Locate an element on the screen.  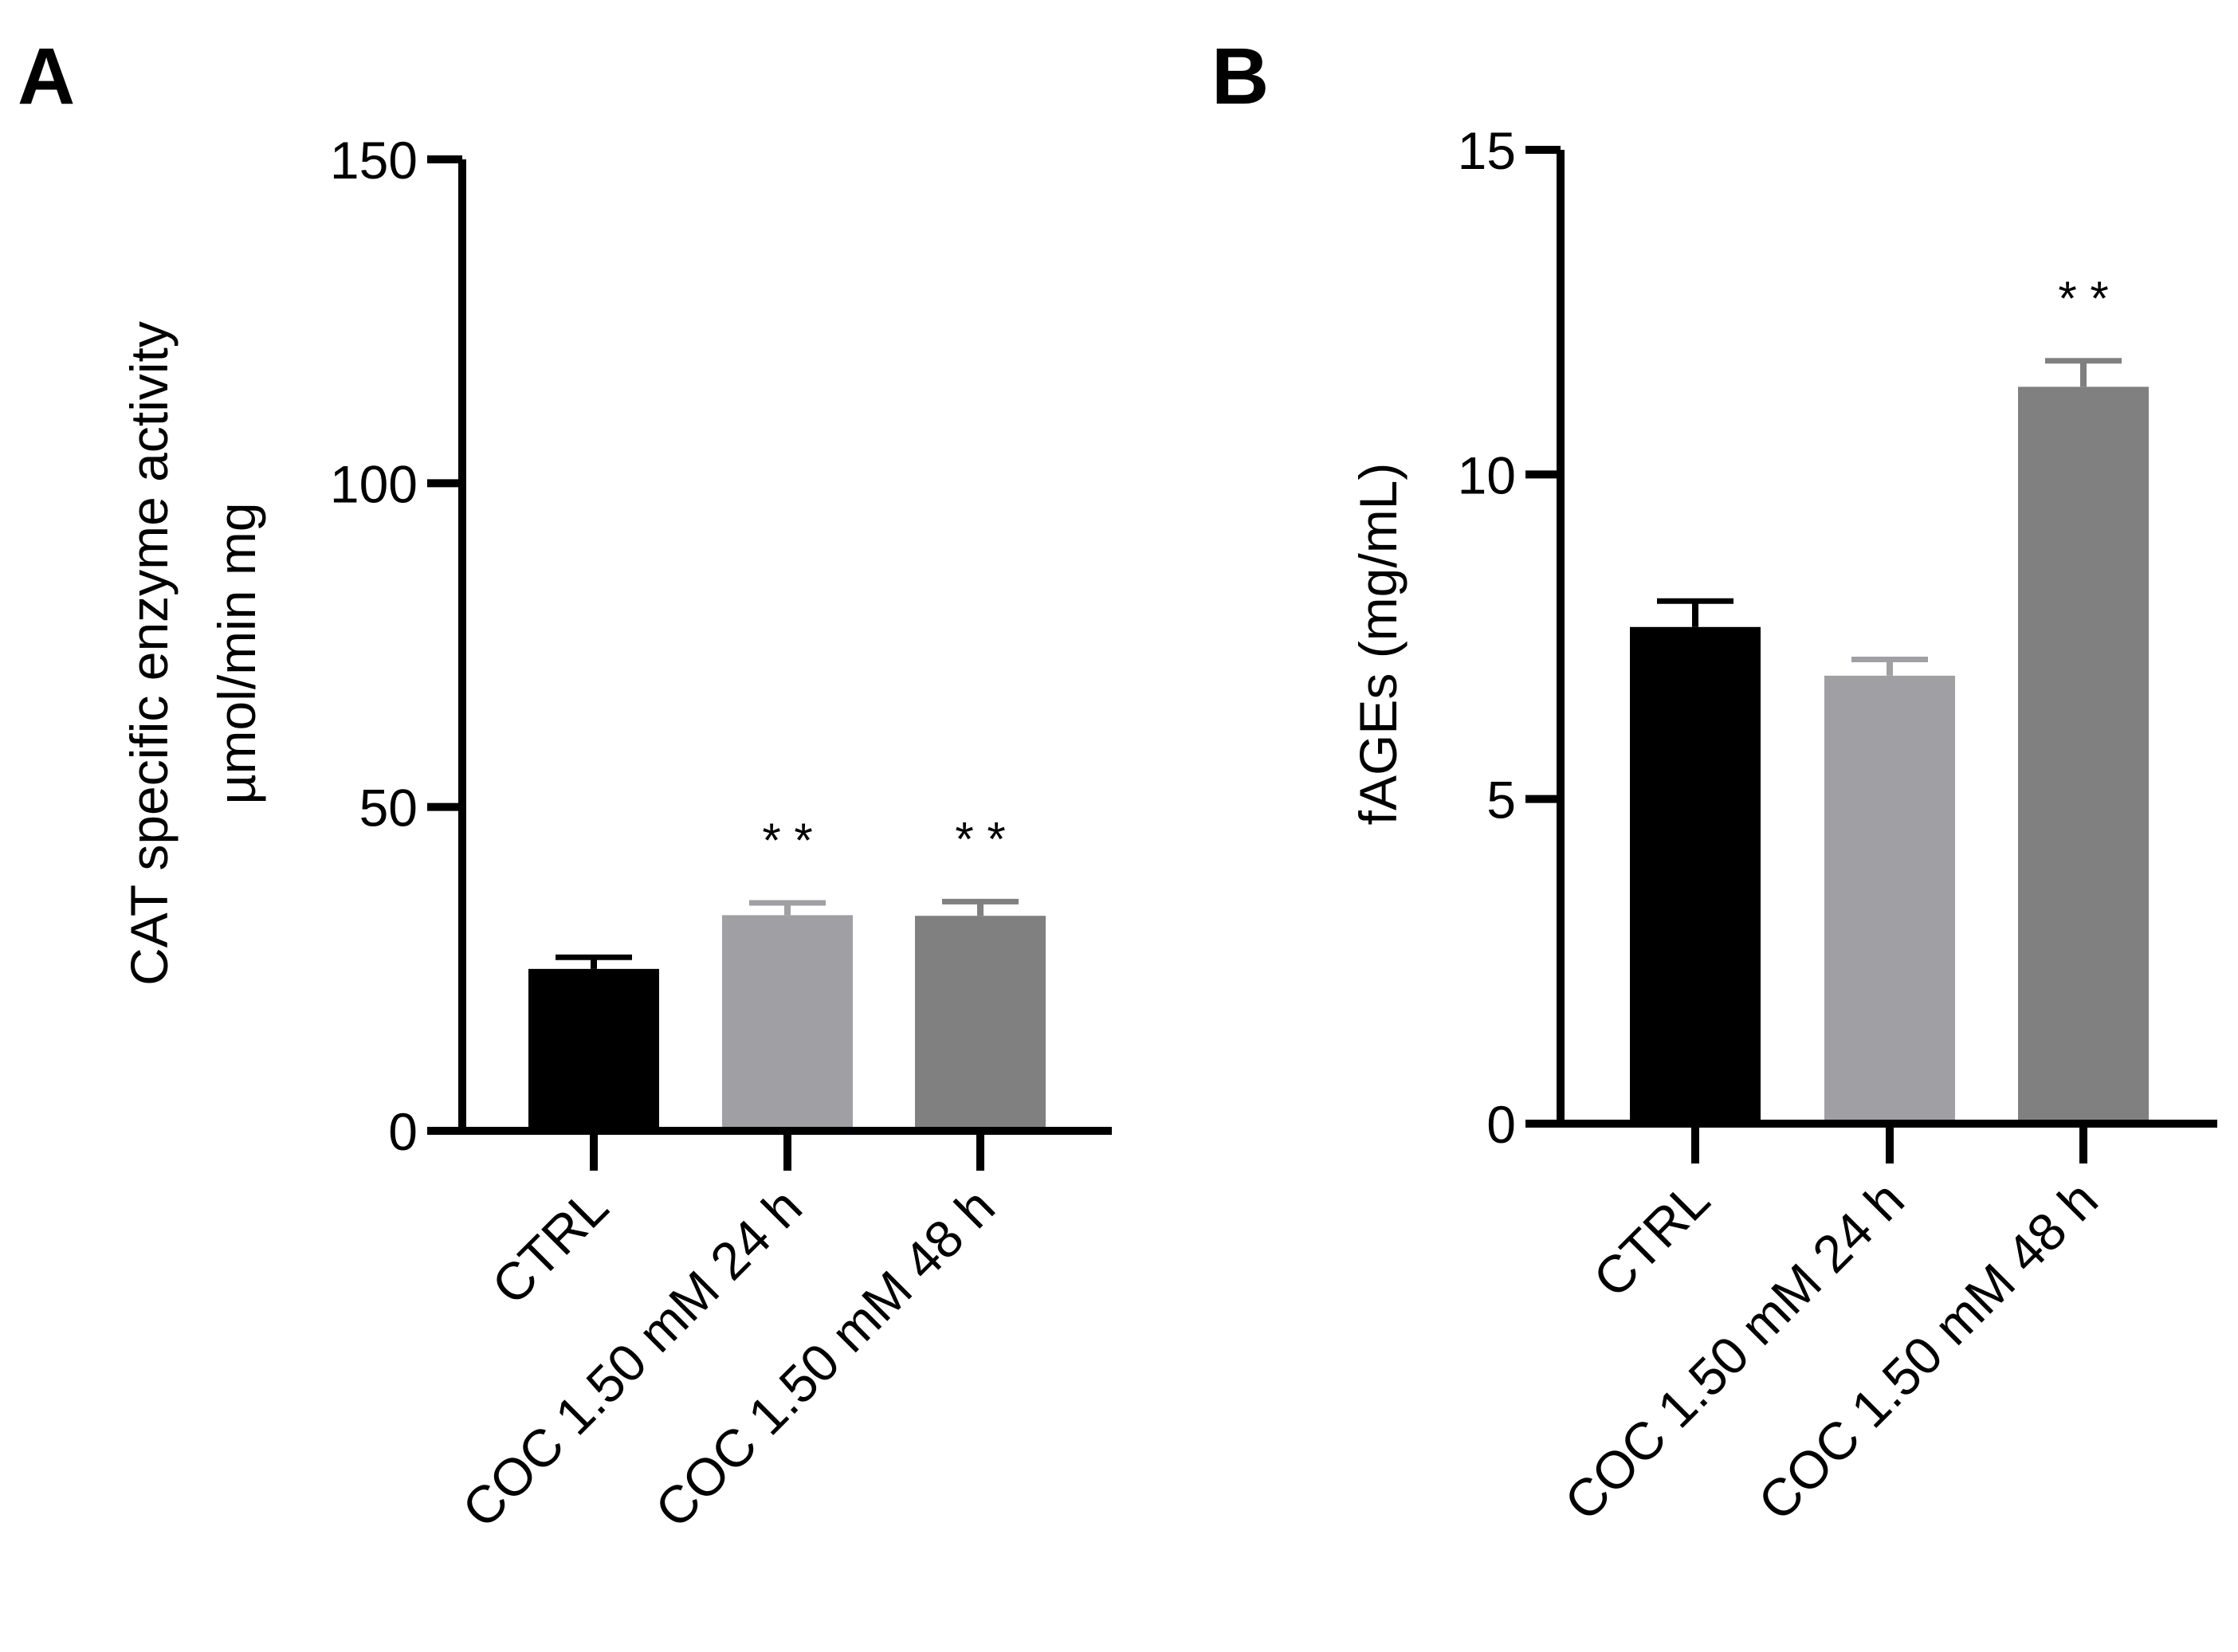
panel-b-category-label: COC 1.50 mM 24 h is located at coordinates (1734, 1351).